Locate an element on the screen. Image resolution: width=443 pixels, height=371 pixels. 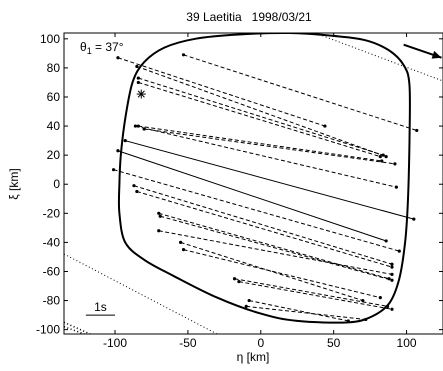
scale-bar: 1s is located at coordinates (100, 308).